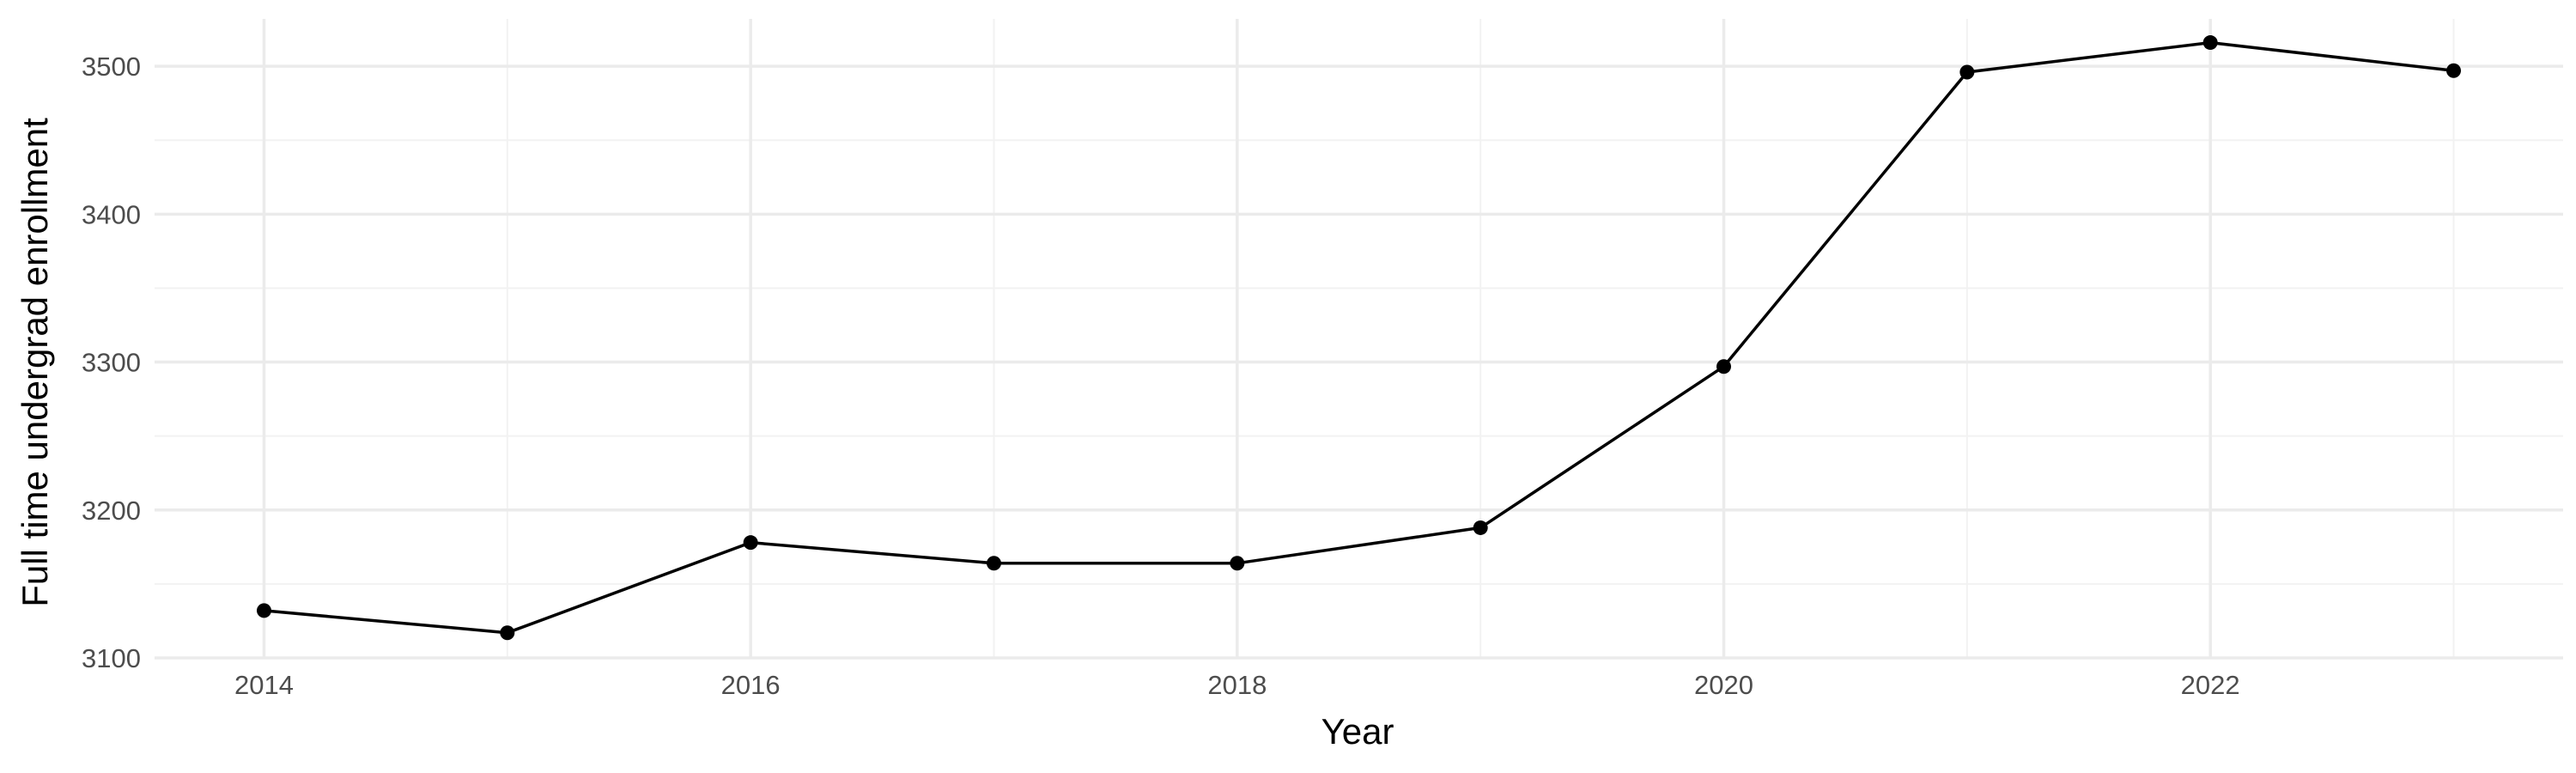  What do you see at coordinates (35, 362) in the screenshot?
I see `y-axis-title: Full time undergrad enrollment` at bounding box center [35, 362].